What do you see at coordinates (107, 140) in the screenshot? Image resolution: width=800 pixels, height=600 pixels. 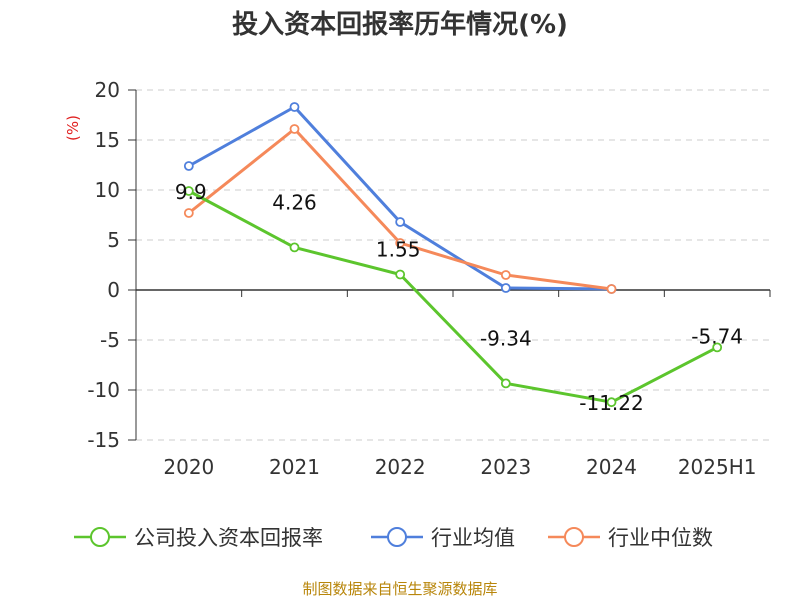 I see `y-tick-label: 15` at bounding box center [107, 140].